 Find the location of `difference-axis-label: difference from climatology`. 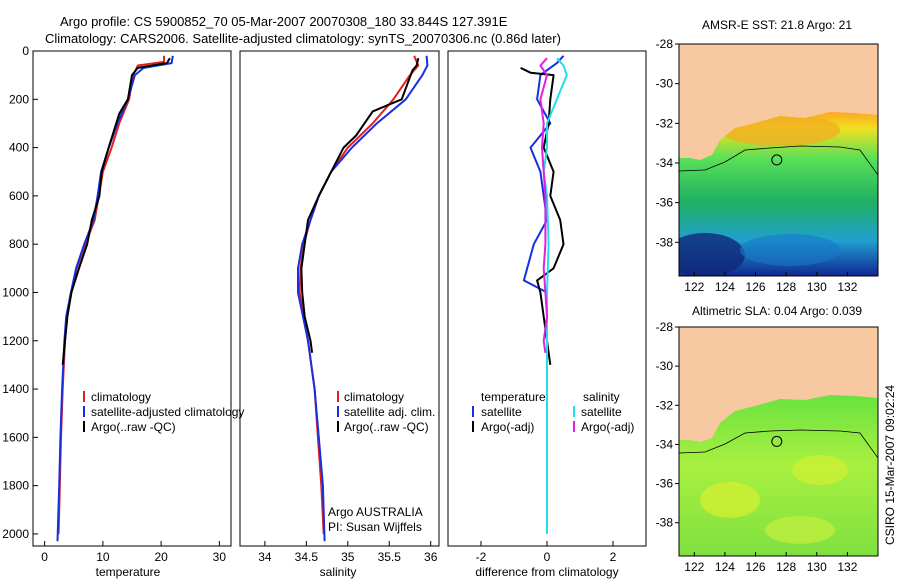

difference-axis-label: difference from climatology is located at coordinates (546, 572).